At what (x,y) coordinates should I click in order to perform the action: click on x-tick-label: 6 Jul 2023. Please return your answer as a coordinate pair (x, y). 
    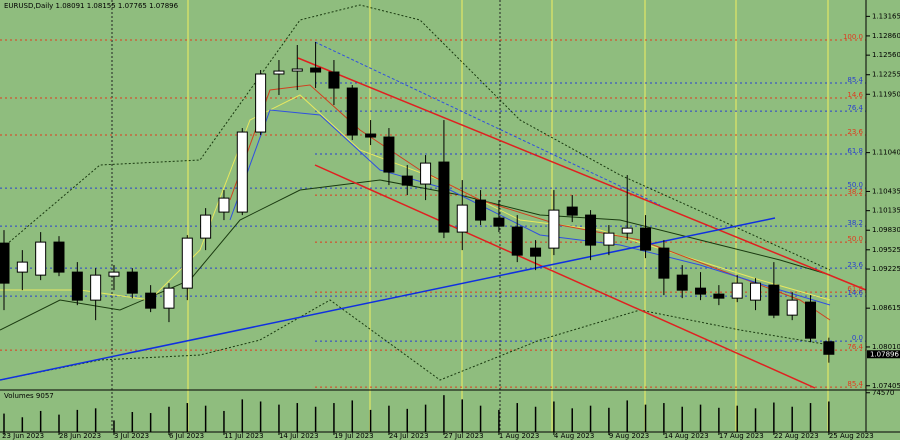
    Looking at the image, I should click on (186, 436).